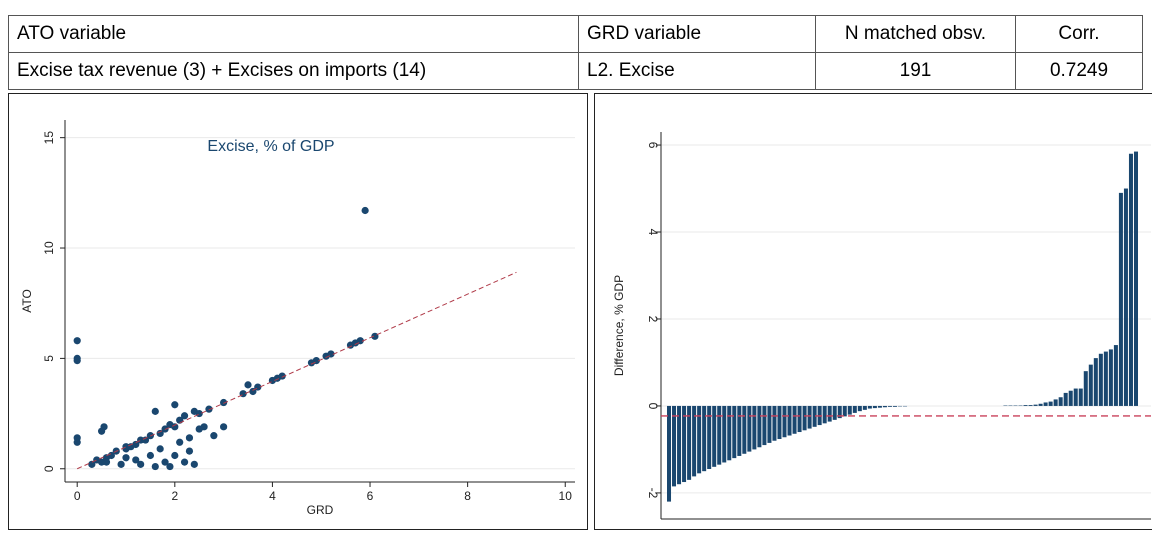  Describe the element at coordinates (270, 146) in the screenshot. I see `chart-title: Excise, % of GDP` at that location.